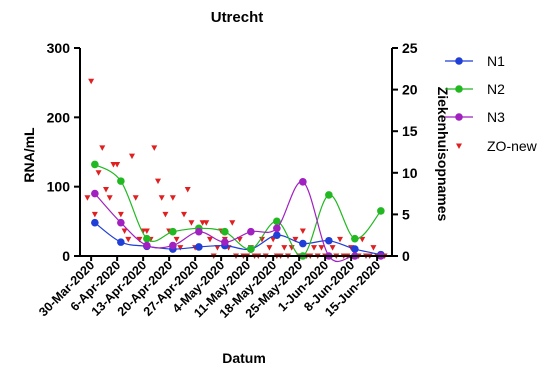  What do you see at coordinates (491, 103) in the screenshot?
I see `legend: N1 N2 N3 ZO-new` at bounding box center [491, 103].